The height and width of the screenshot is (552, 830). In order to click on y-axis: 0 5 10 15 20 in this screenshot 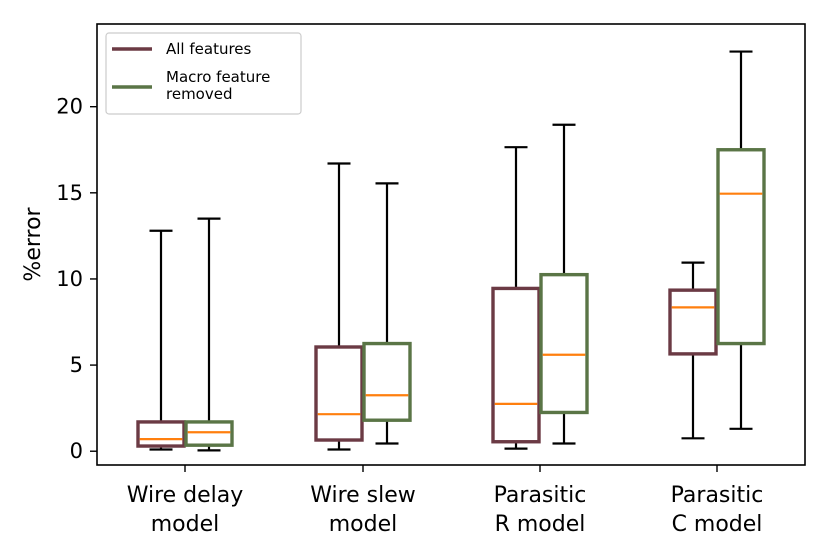, I will do `click(76, 279)`.